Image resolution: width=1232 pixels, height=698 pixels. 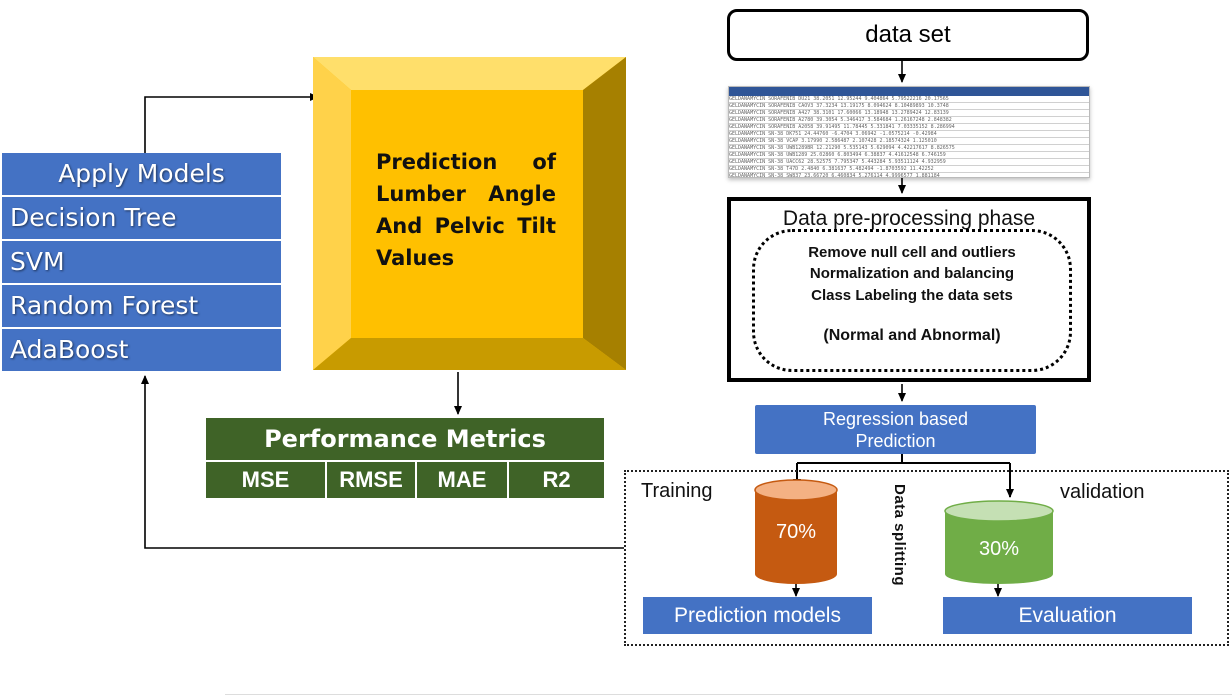 What do you see at coordinates (912, 295) in the screenshot?
I see `step-class-labeling: Class Labeling the data sets` at bounding box center [912, 295].